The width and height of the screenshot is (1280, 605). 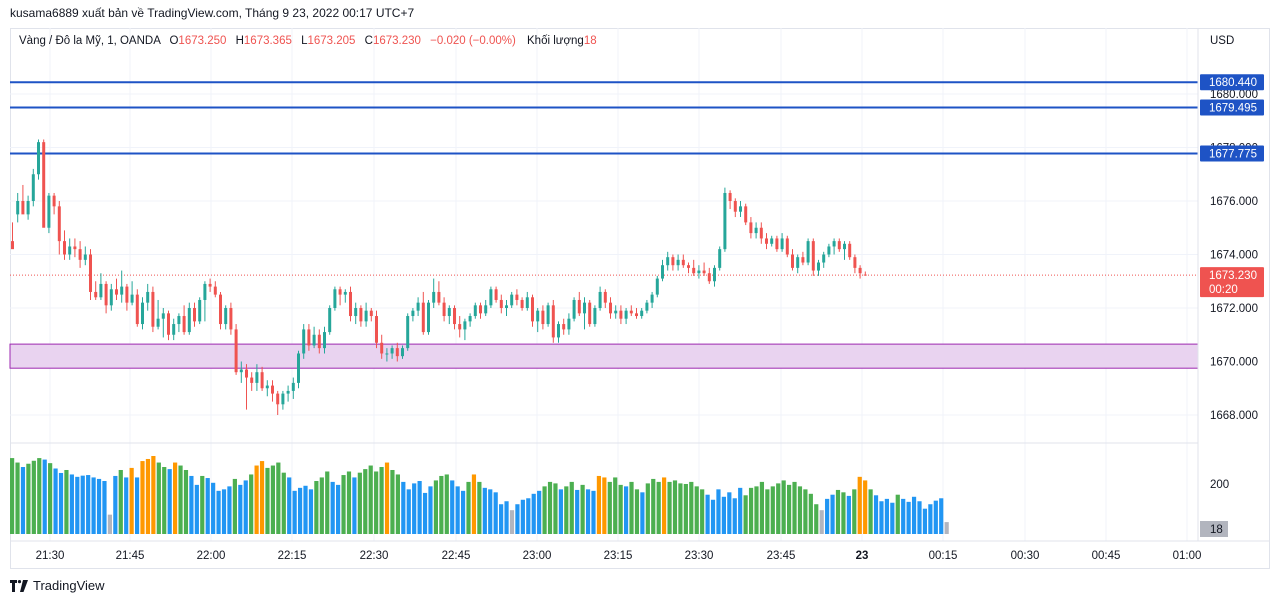 I want to click on support-zone, so click(x=604, y=356).